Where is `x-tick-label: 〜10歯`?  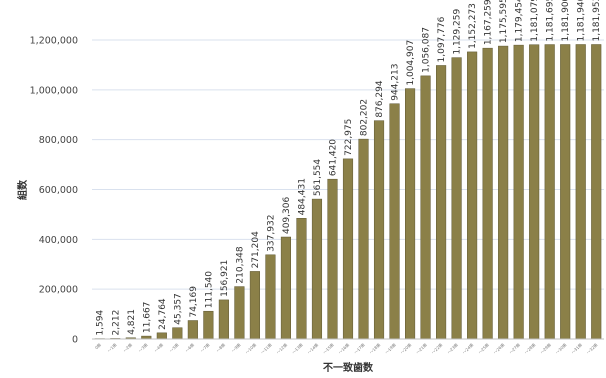 x-tick-label: 〜10歯 is located at coordinates (251, 348).